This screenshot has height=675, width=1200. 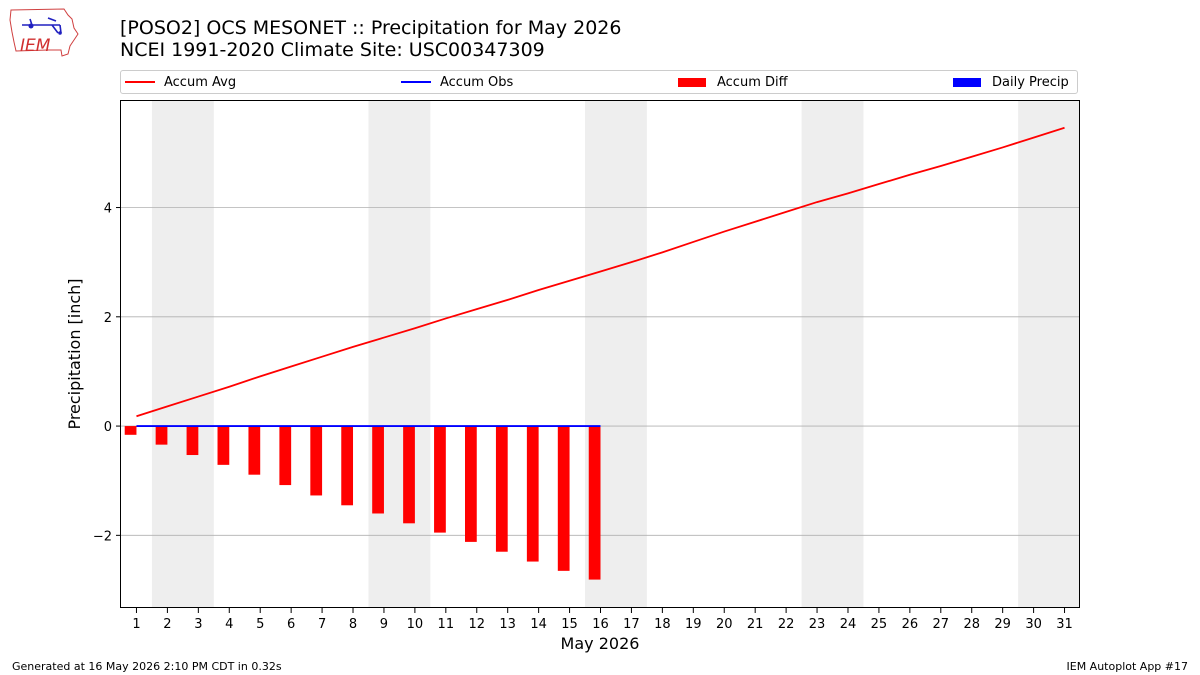 What do you see at coordinates (538, 624) in the screenshot?
I see `x-tick-label: 14` at bounding box center [538, 624].